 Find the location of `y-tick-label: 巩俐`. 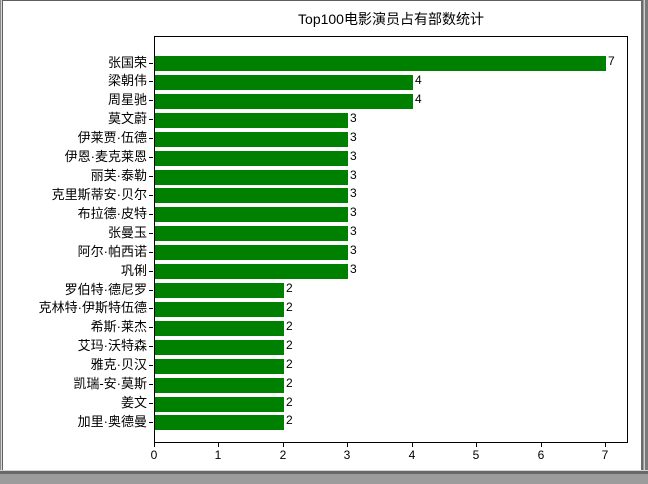

y-tick-label: 巩俐 is located at coordinates (133, 270).